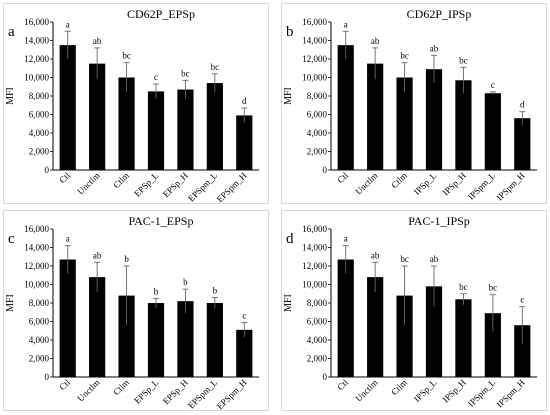  Describe the element at coordinates (290, 239) in the screenshot. I see `panel-label: d` at that location.